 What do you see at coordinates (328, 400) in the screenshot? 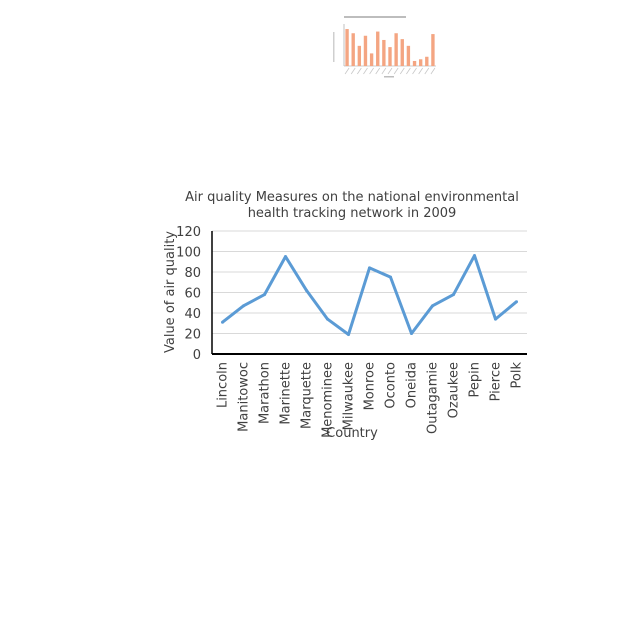
I see `x-tick-label: Menominee` at bounding box center [328, 400].